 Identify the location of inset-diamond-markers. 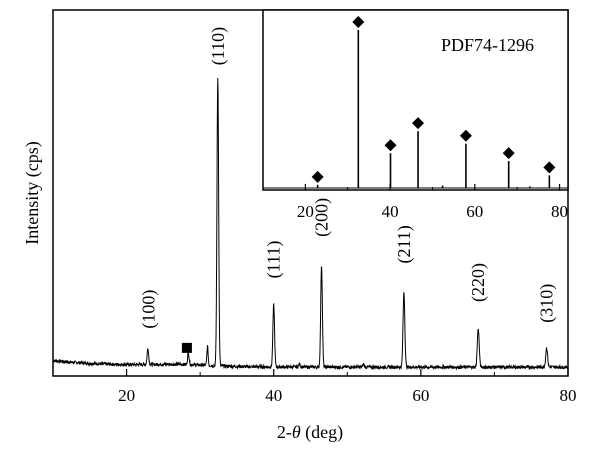
(433, 99).